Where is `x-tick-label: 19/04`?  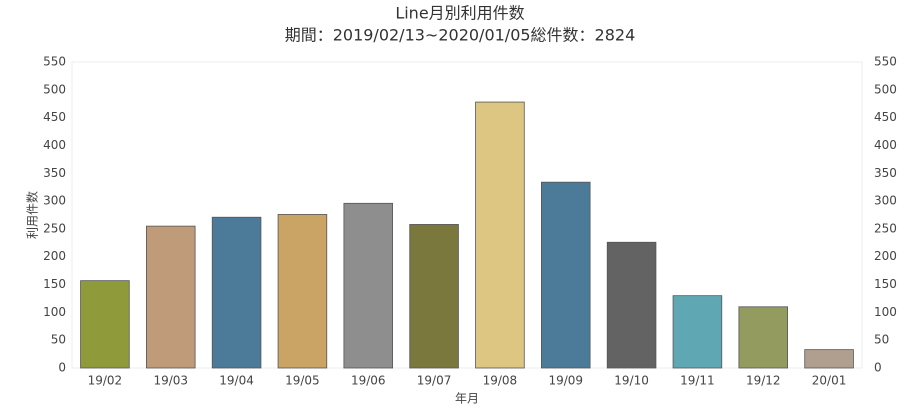 x-tick-label: 19/04 is located at coordinates (236, 381).